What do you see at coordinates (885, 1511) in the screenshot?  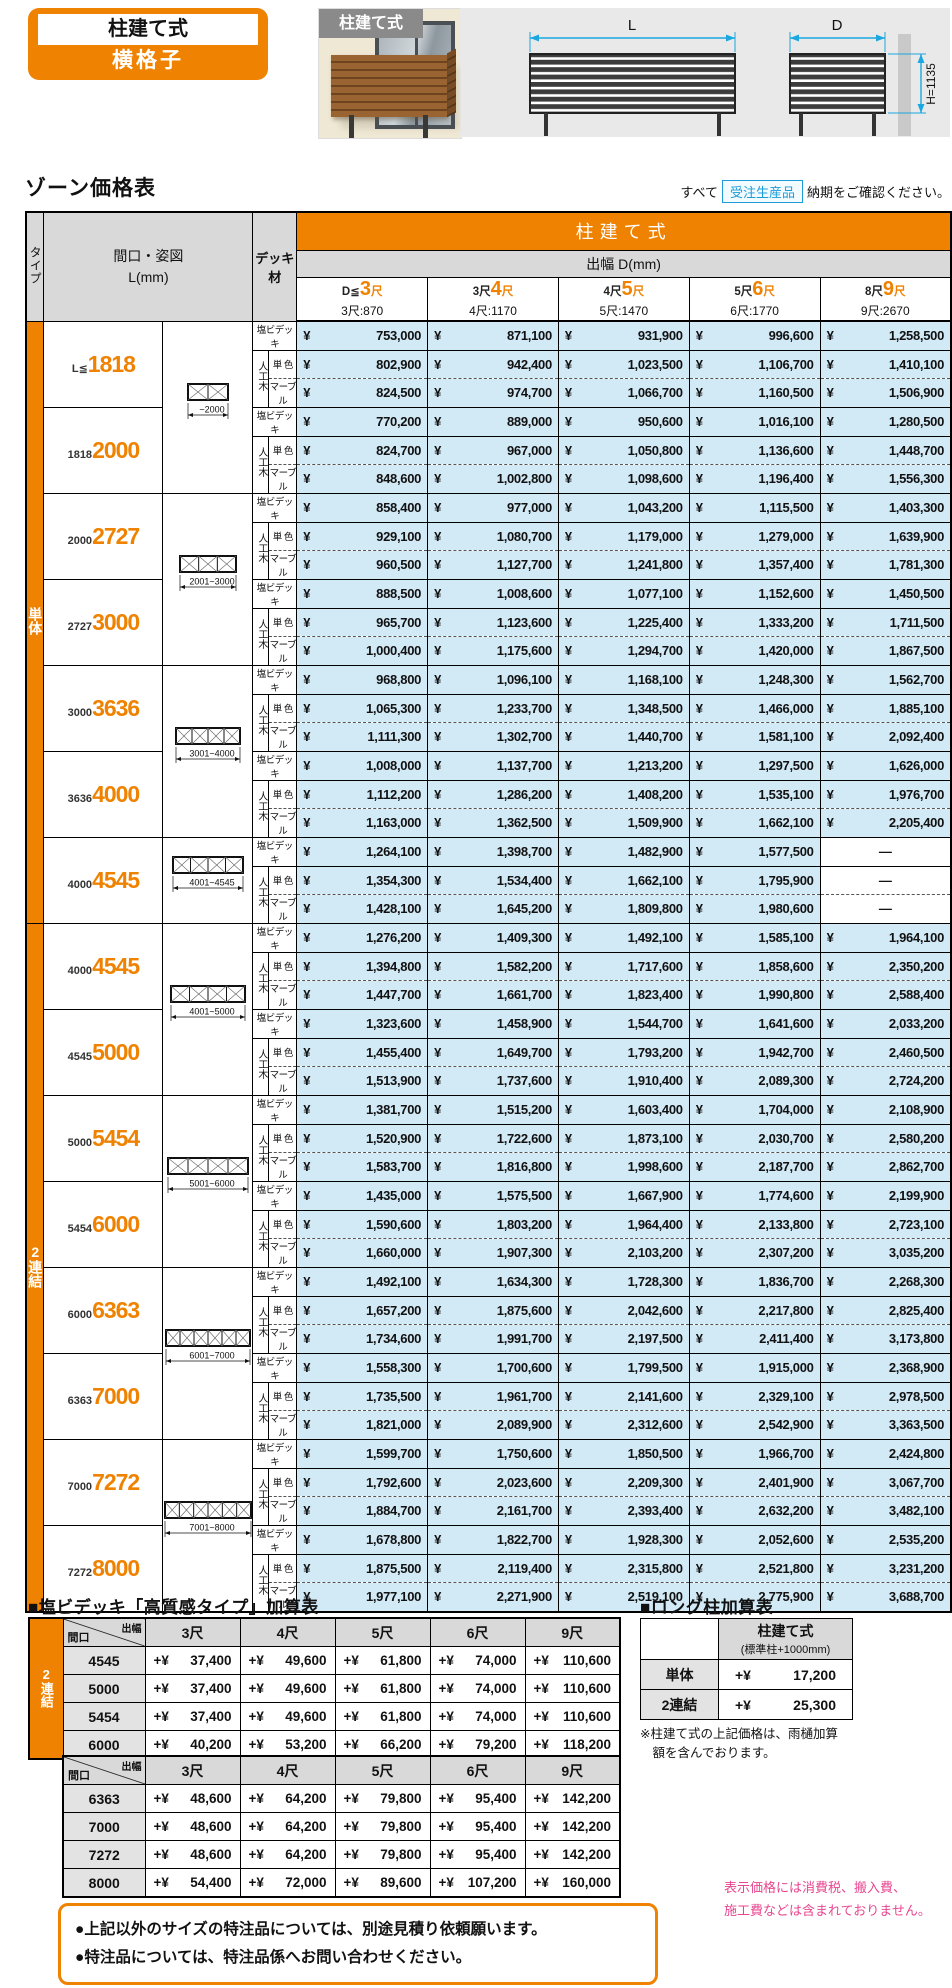 I see `price-cell: ¥3,482,100` at bounding box center [885, 1511].